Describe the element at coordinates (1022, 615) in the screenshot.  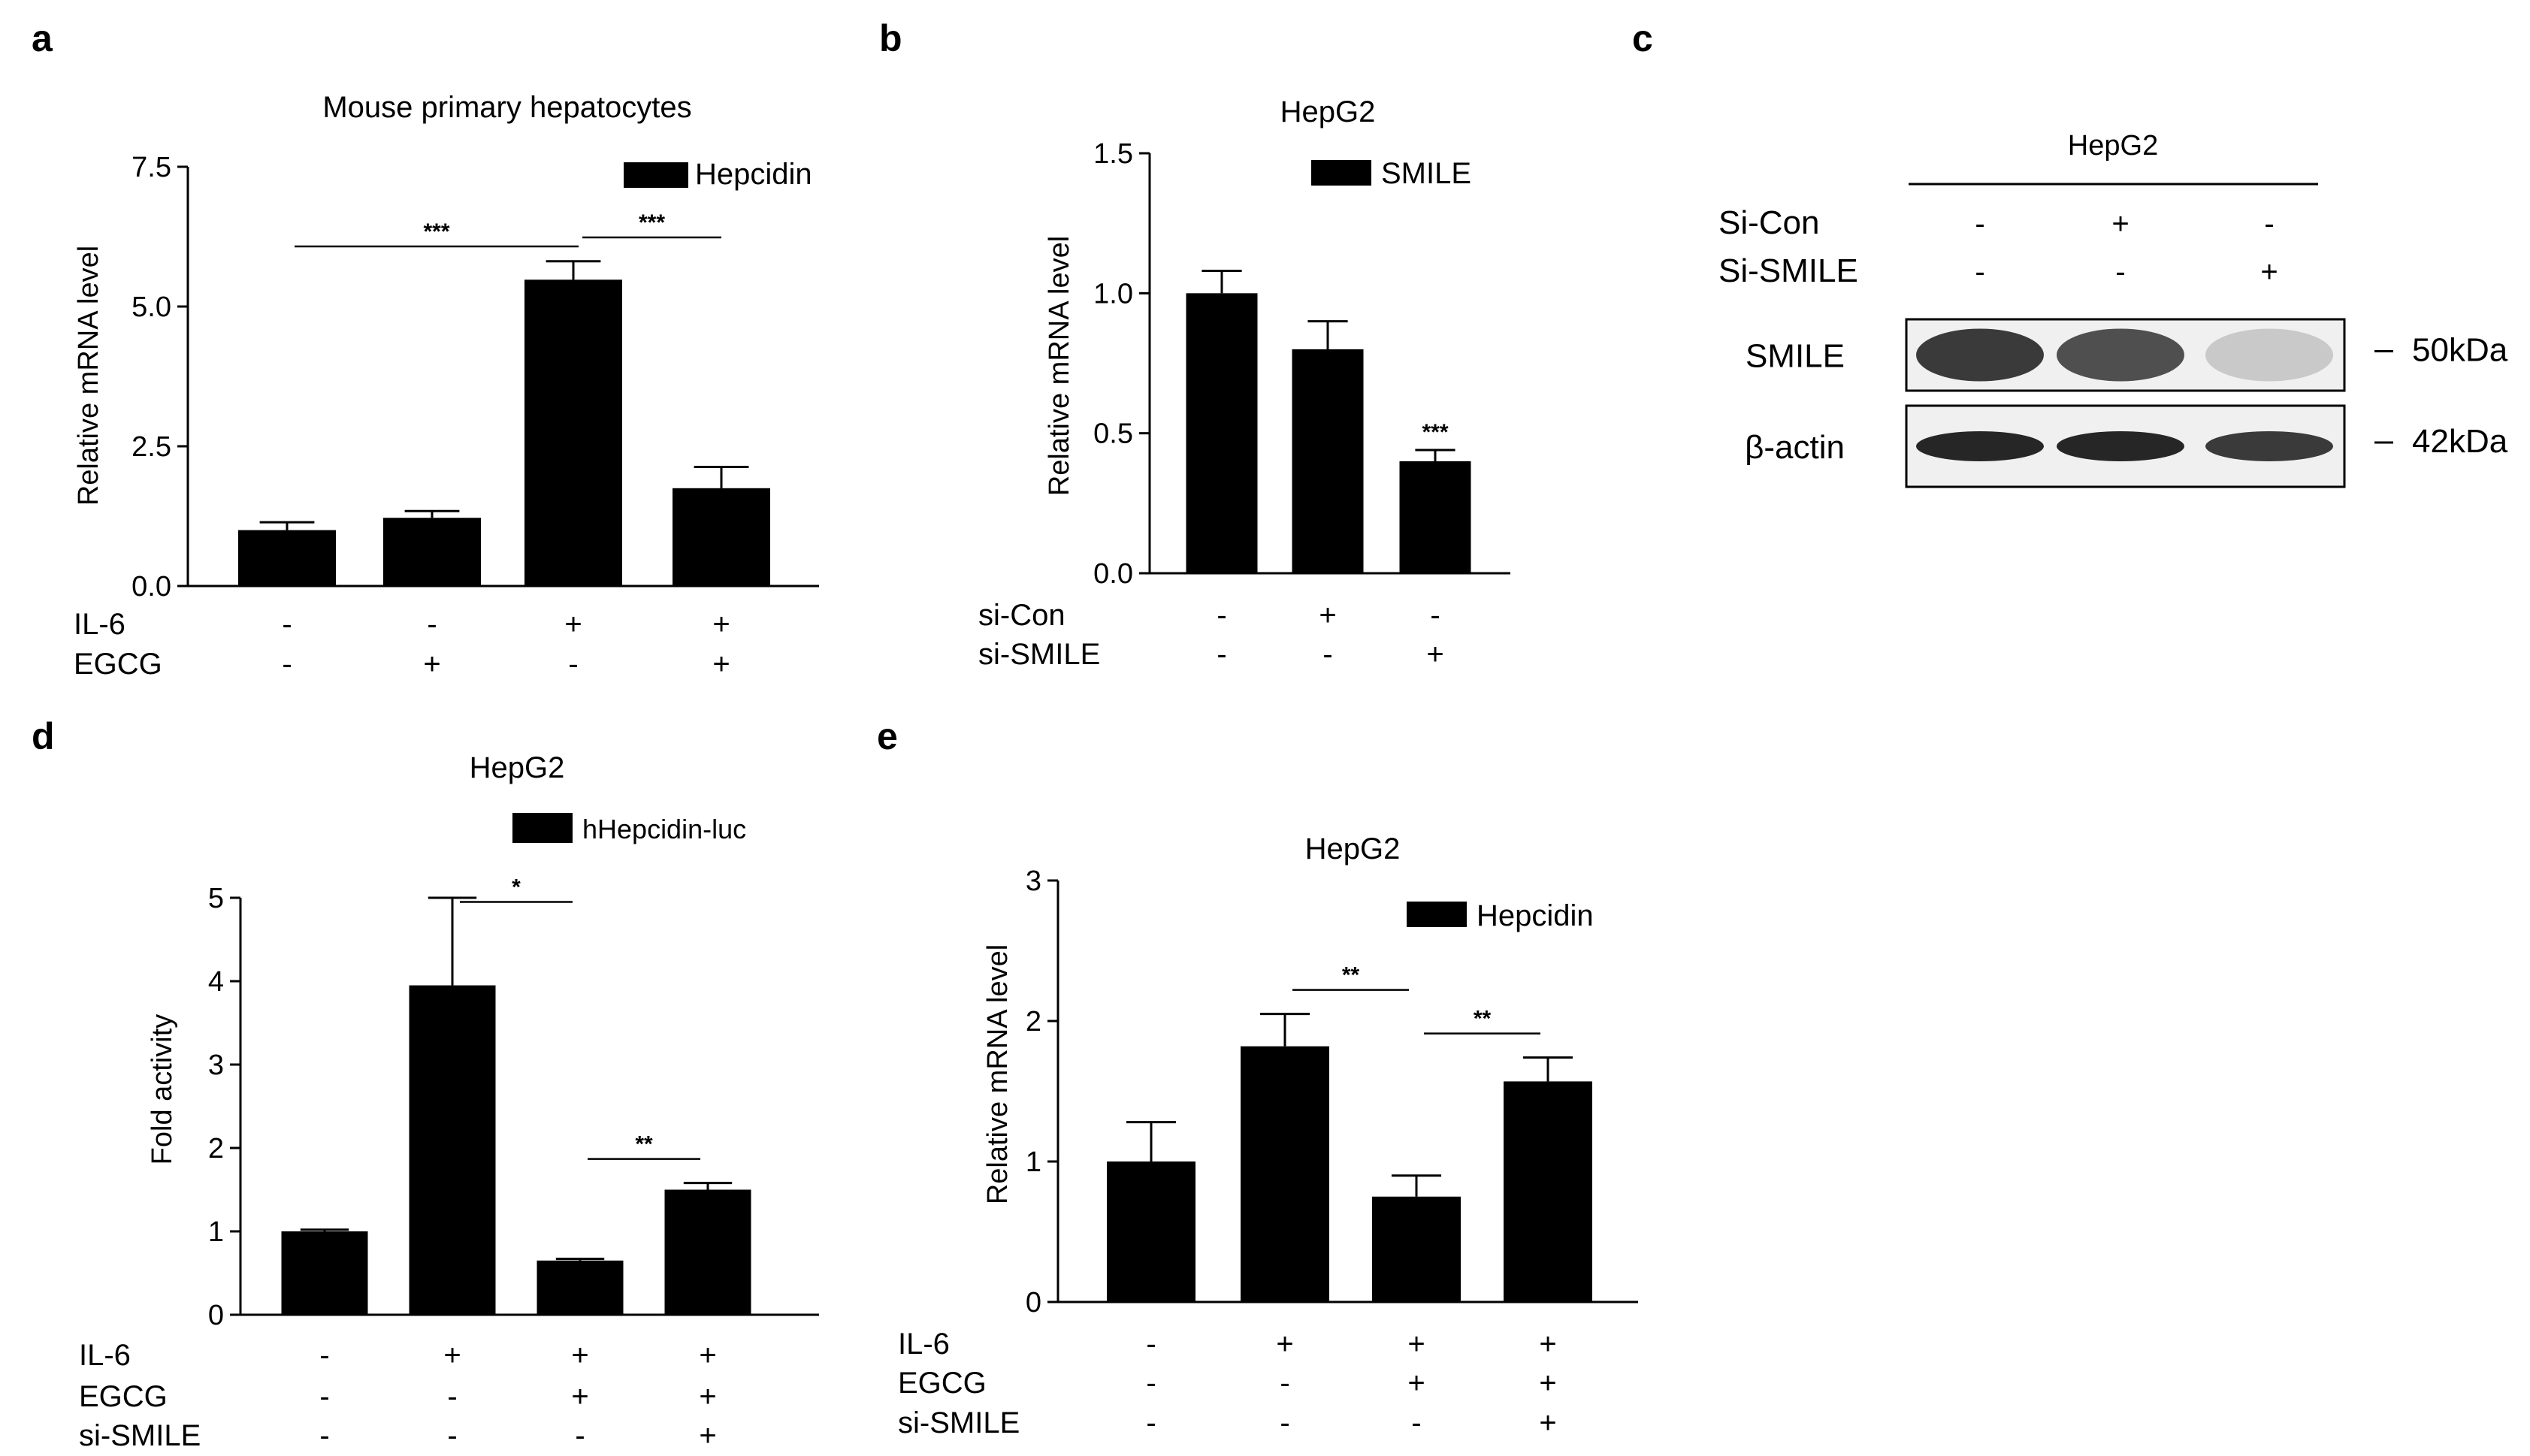
I see `condition-label: si-Con` at that location.